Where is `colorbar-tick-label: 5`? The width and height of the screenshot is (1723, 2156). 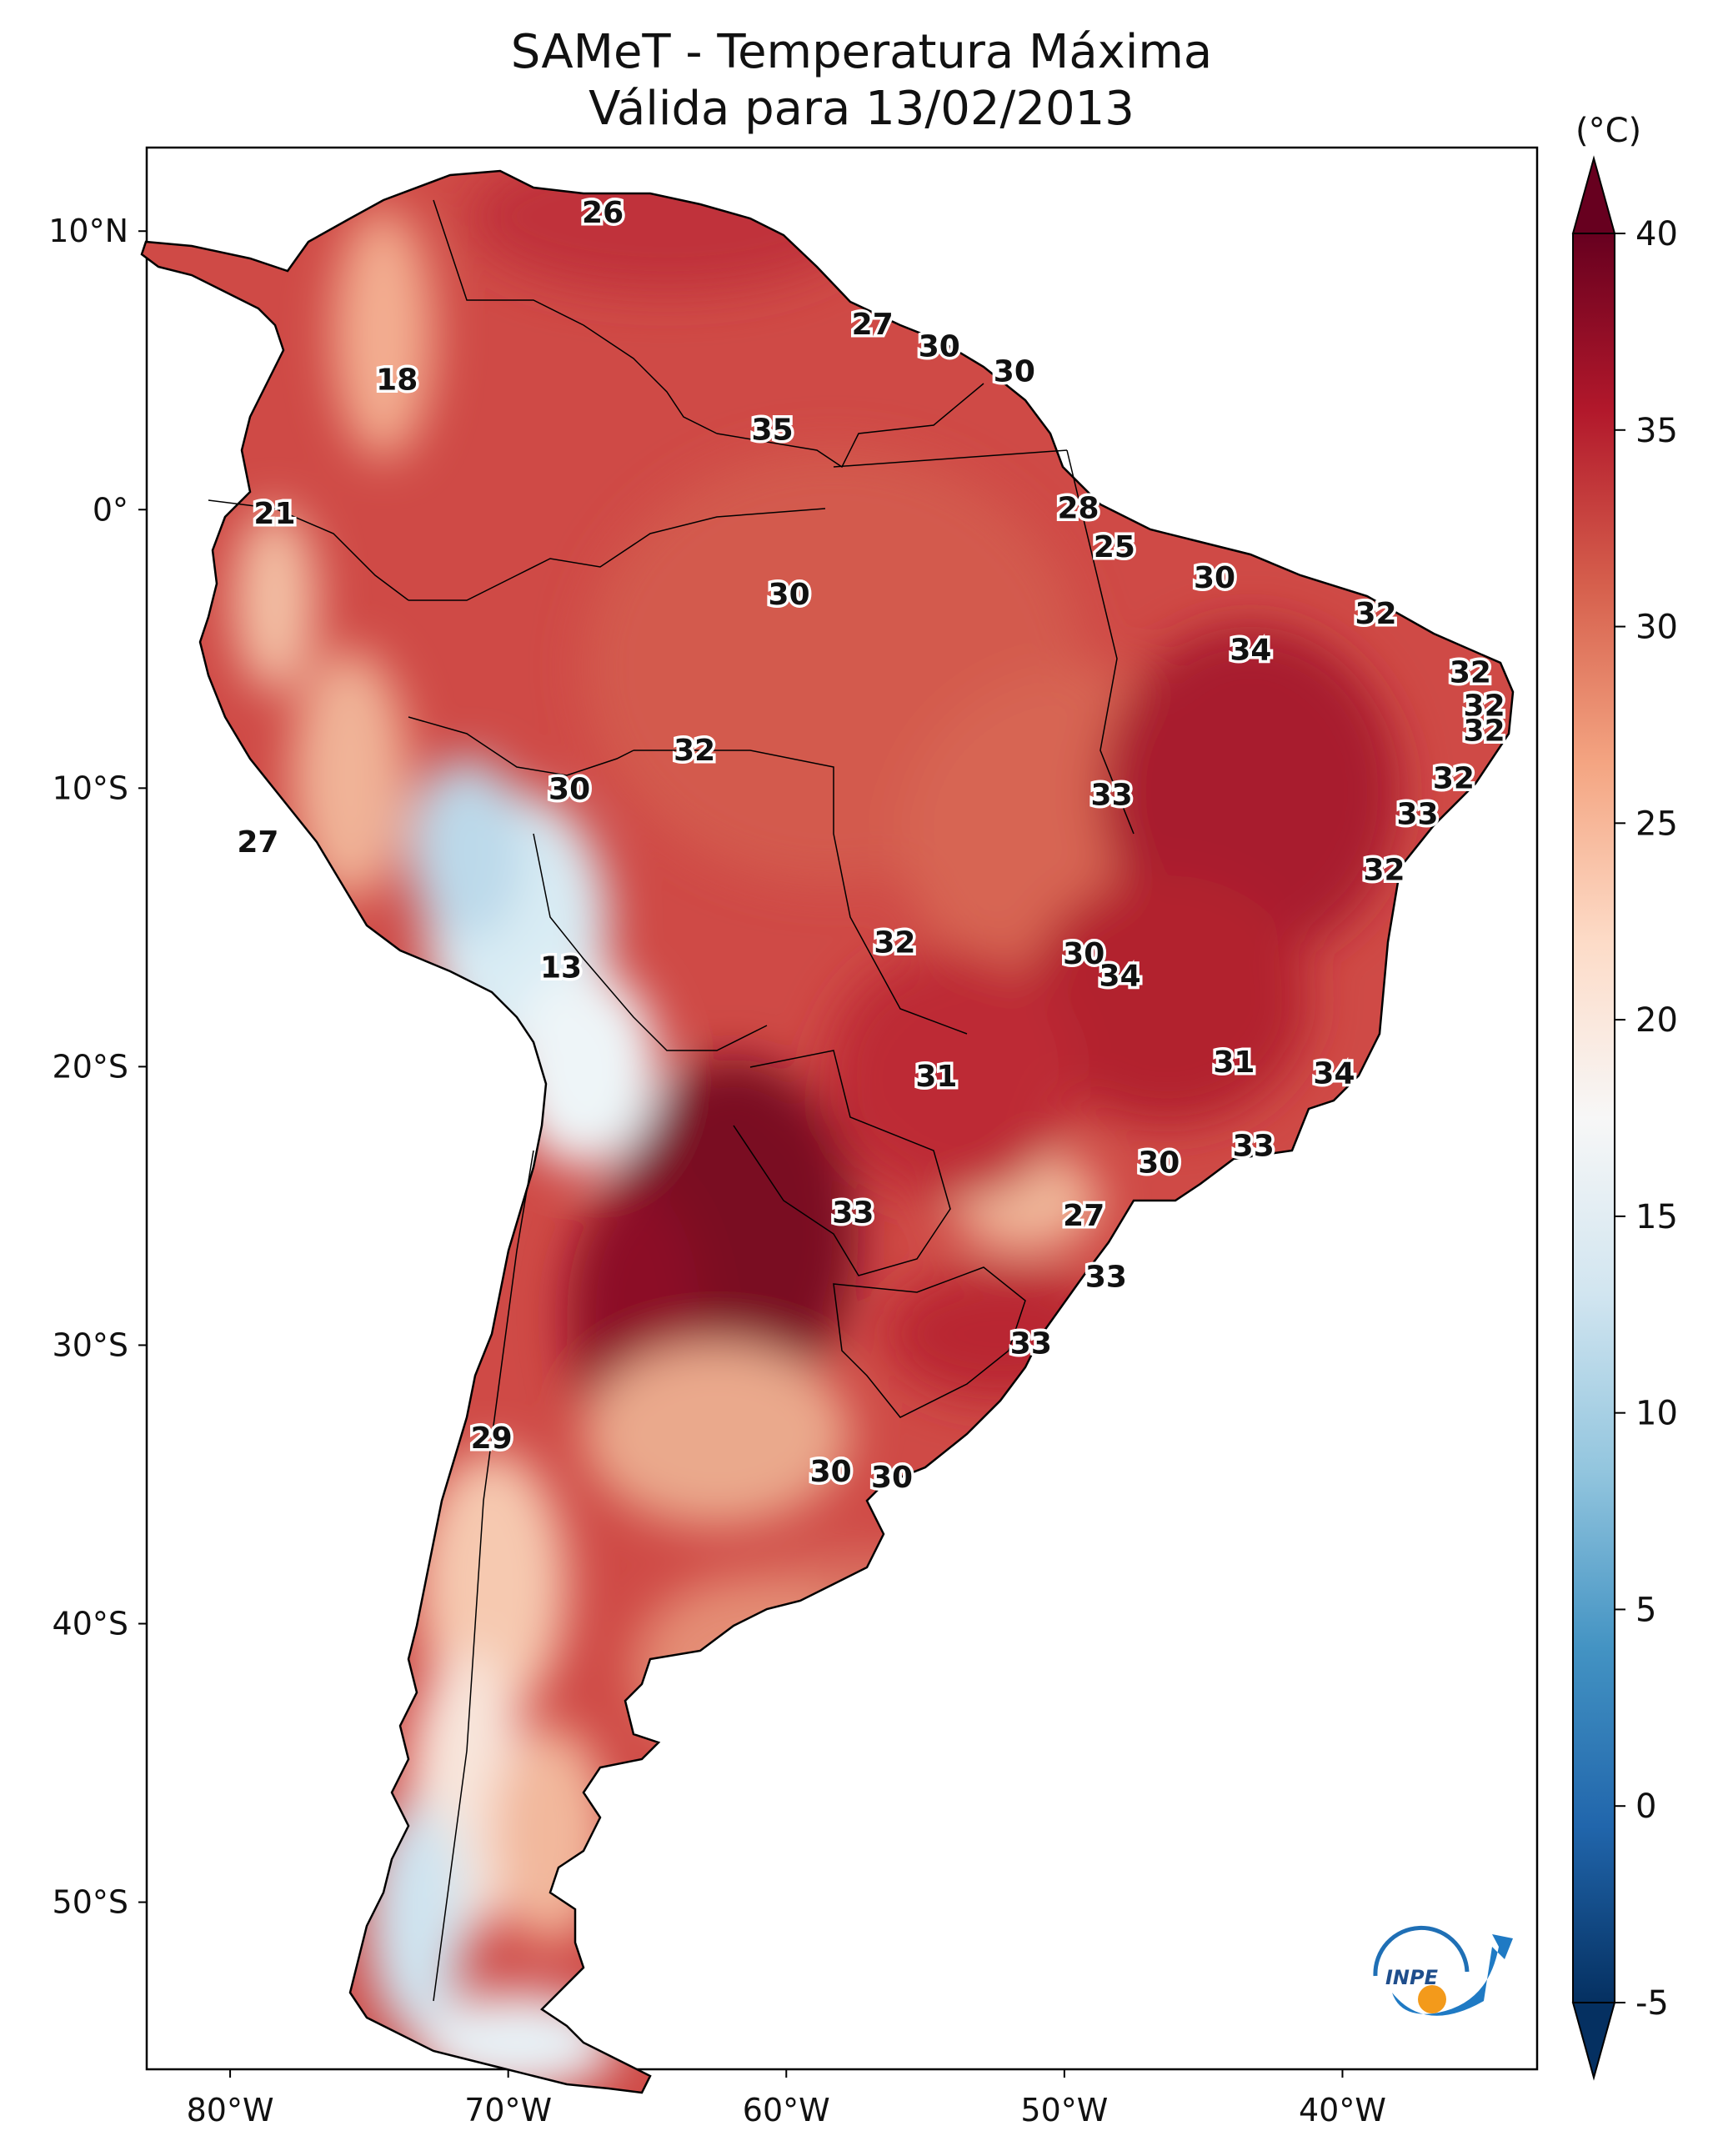
colorbar-tick-label: 5 is located at coordinates (1645, 1610).